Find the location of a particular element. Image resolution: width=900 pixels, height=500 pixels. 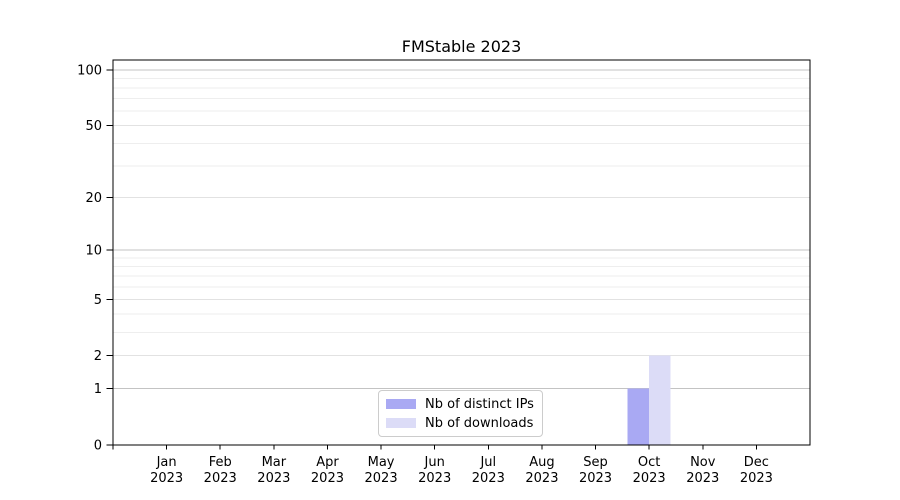

y-tick-label: 5 is located at coordinates (98, 300).